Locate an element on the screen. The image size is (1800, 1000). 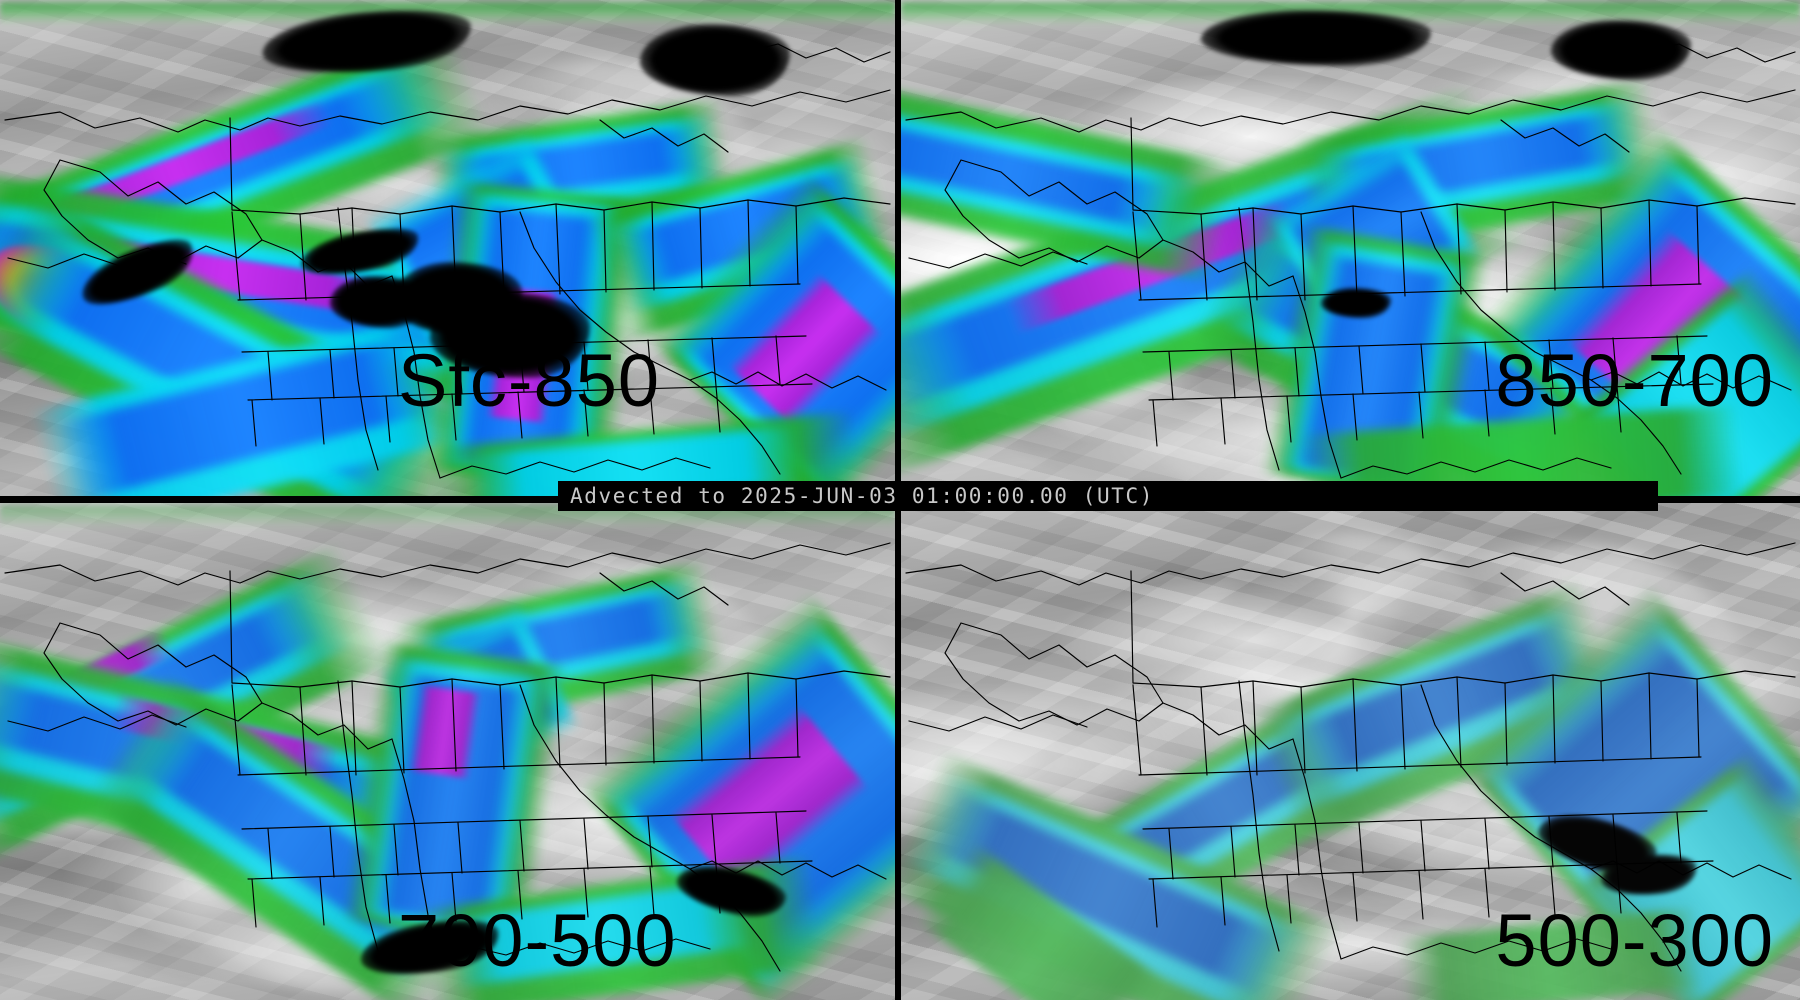
panel-label-850-700: 850-700 is located at coordinates (1634, 380).